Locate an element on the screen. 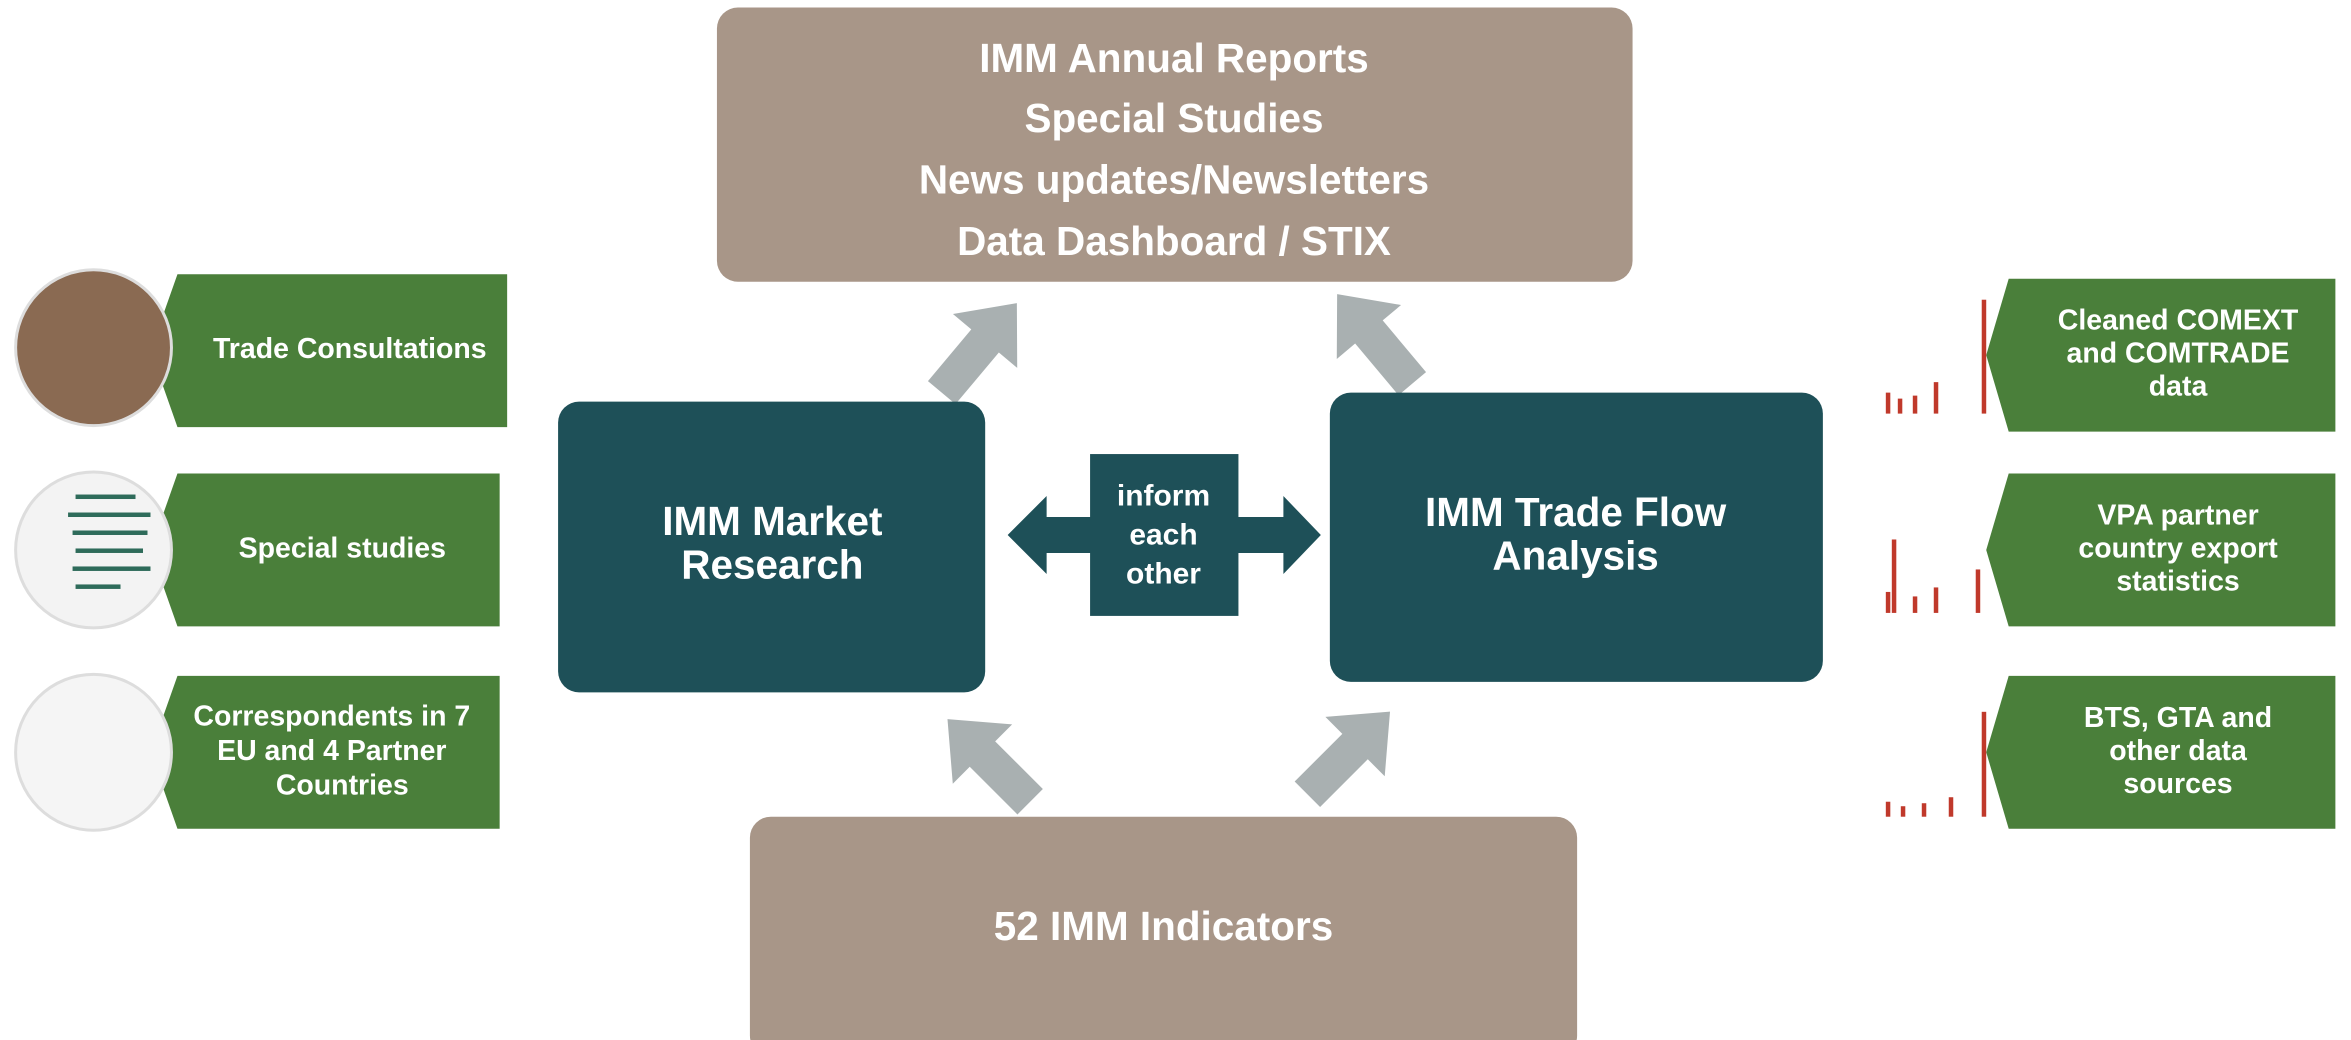  input-line: data is located at coordinates (2179, 387).